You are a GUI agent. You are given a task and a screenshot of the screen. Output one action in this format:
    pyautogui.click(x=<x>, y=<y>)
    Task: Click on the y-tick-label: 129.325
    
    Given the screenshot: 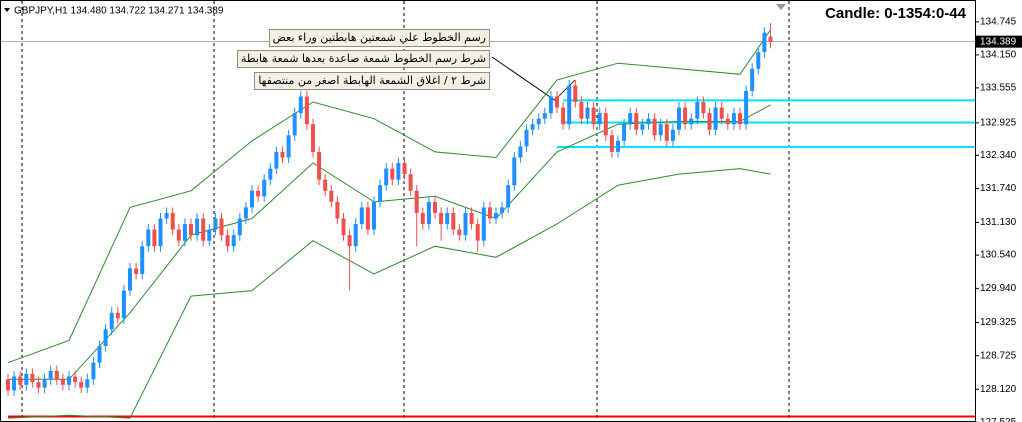 What is the action you would take?
    pyautogui.click(x=998, y=322)
    